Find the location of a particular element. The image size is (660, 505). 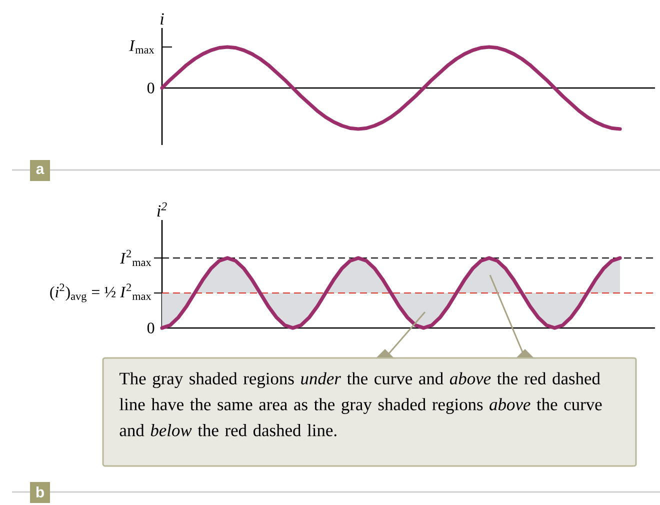

text: I$_{max}$ is located at coordinates (141, 47).